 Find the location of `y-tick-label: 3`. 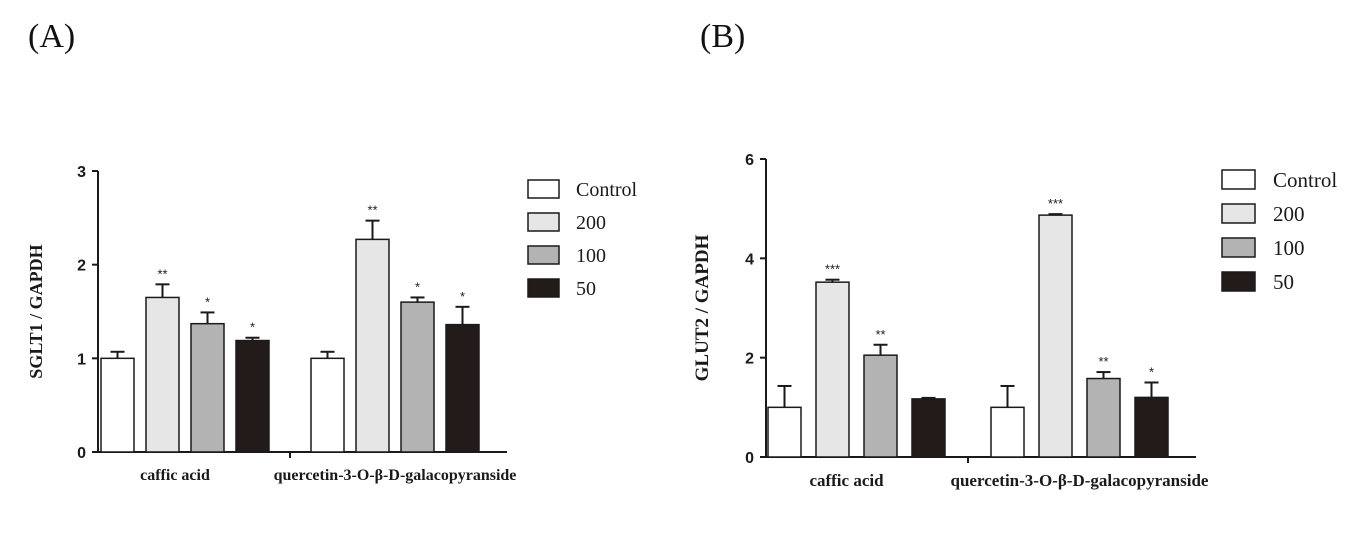

y-tick-label: 3 is located at coordinates (81, 172).